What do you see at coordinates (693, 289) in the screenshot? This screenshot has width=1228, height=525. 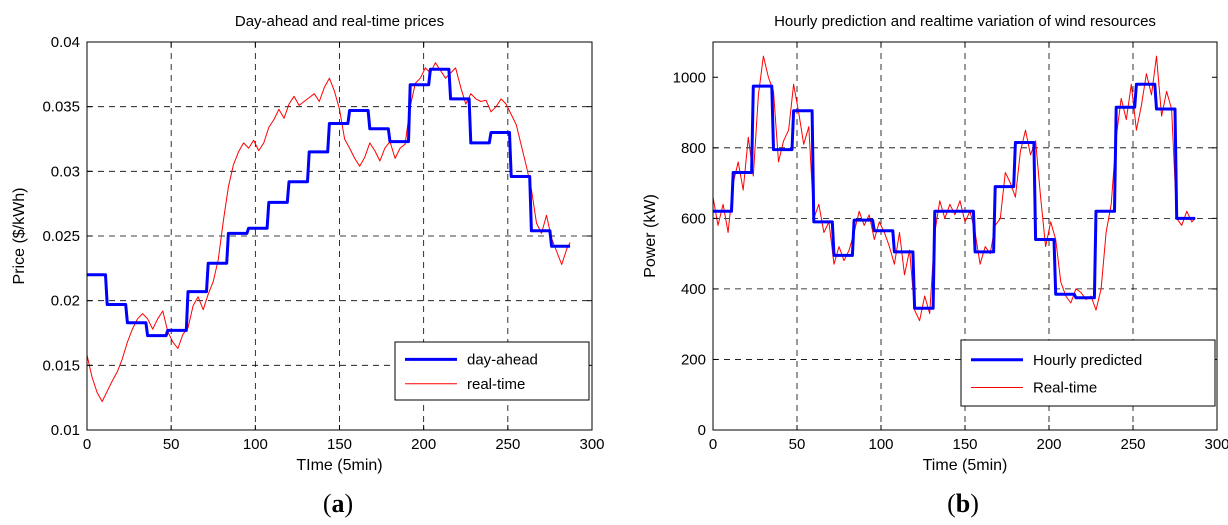 I see `y-tick-label: 400` at bounding box center [693, 289].